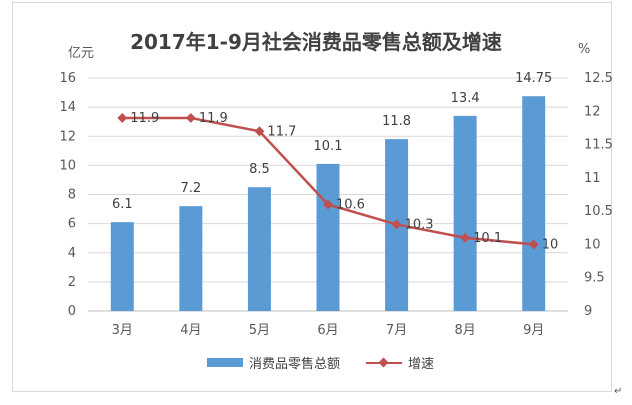 The image size is (632, 405). What do you see at coordinates (122, 204) in the screenshot?
I see `bar-data-label: 6.1` at bounding box center [122, 204].